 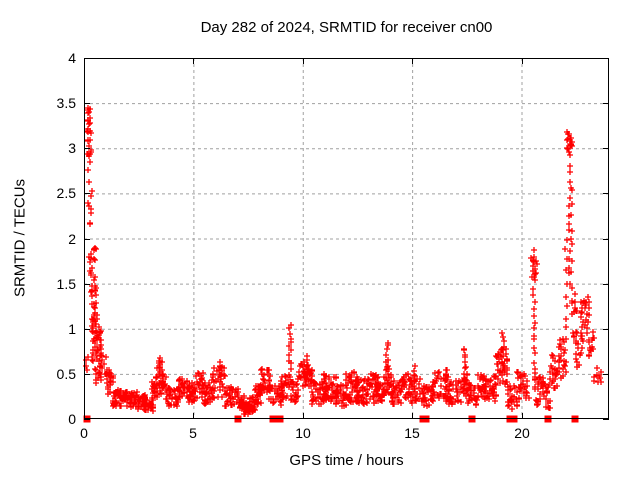 I want to click on x-axis-title: GPS time / hours, so click(x=346, y=460).